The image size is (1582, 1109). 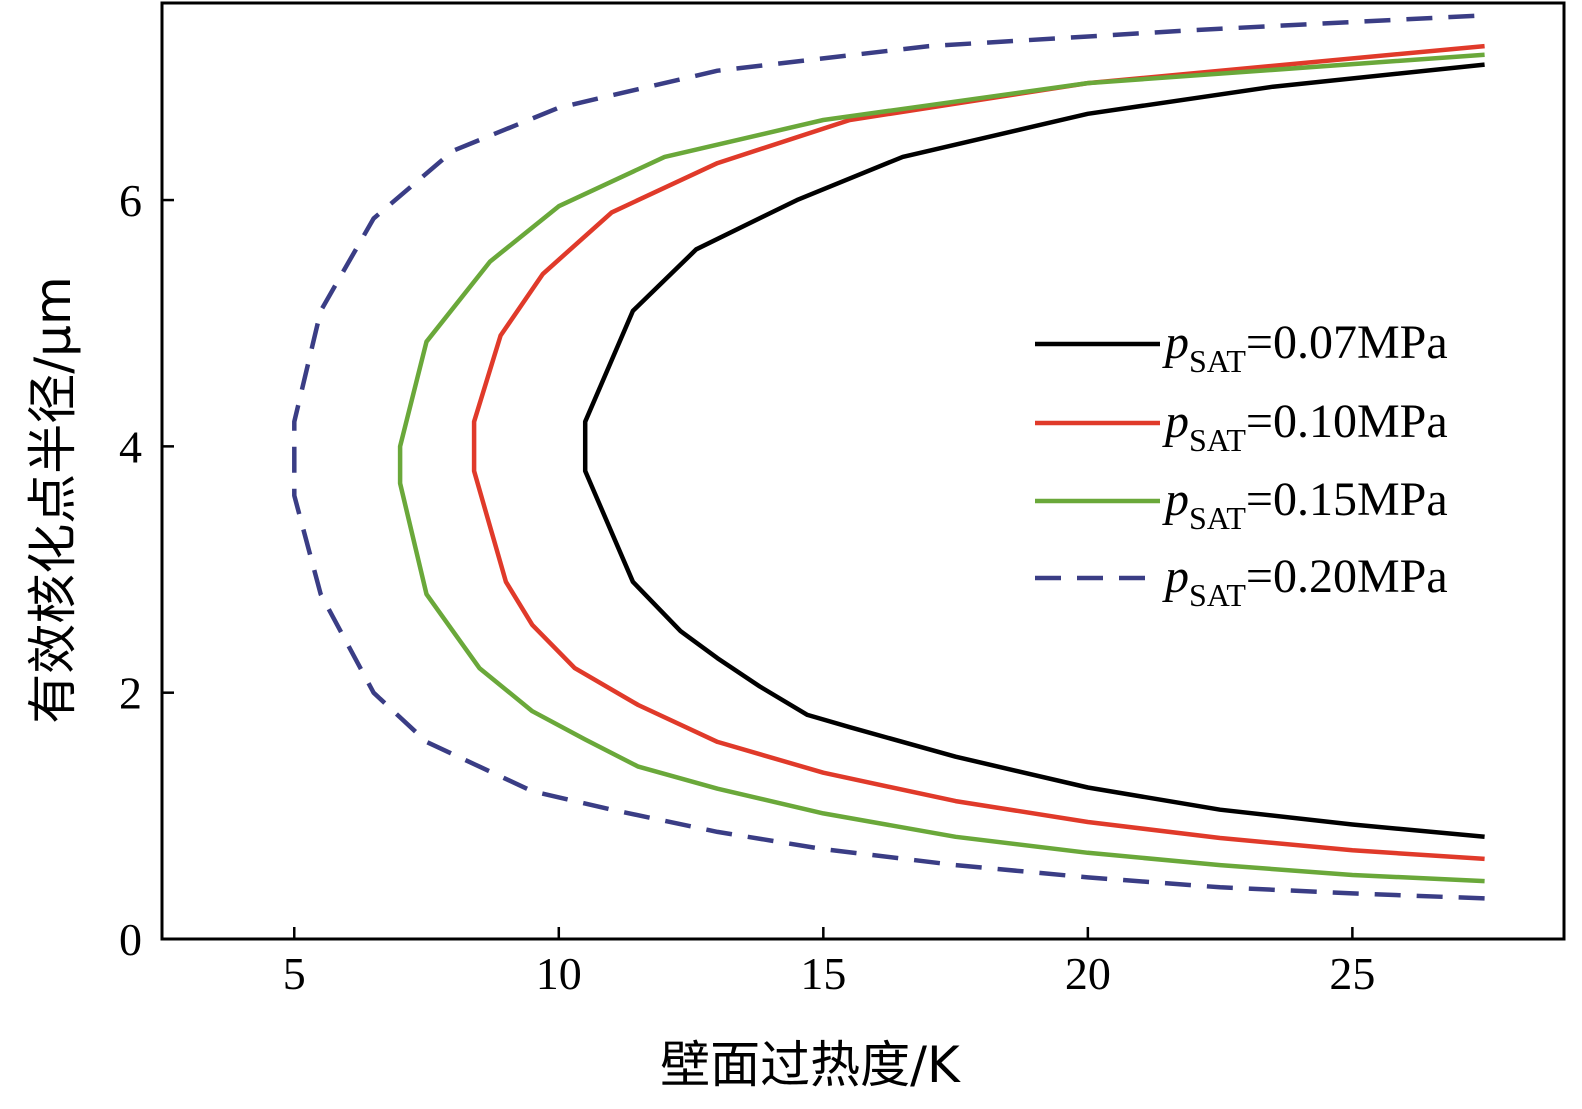 What do you see at coordinates (53, 499) in the screenshot?
I see `y-axis-title: 有效核化点半径/μm` at bounding box center [53, 499].